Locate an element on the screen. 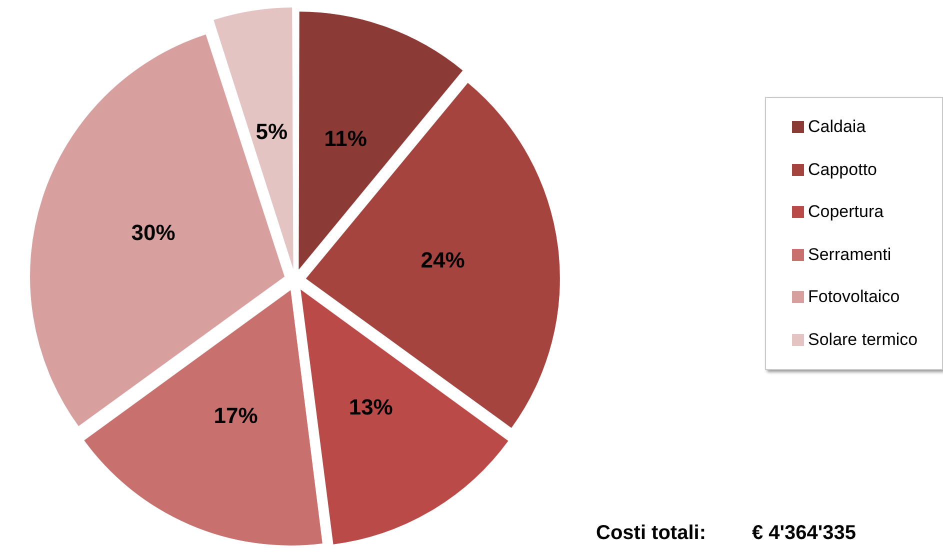  legend-label: Fotovoltaico is located at coordinates (854, 297).